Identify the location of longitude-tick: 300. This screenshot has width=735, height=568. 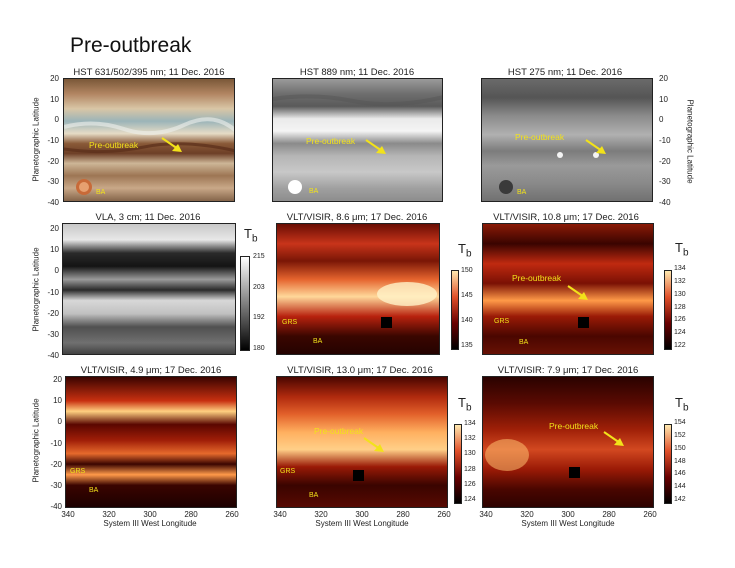
(568, 514).